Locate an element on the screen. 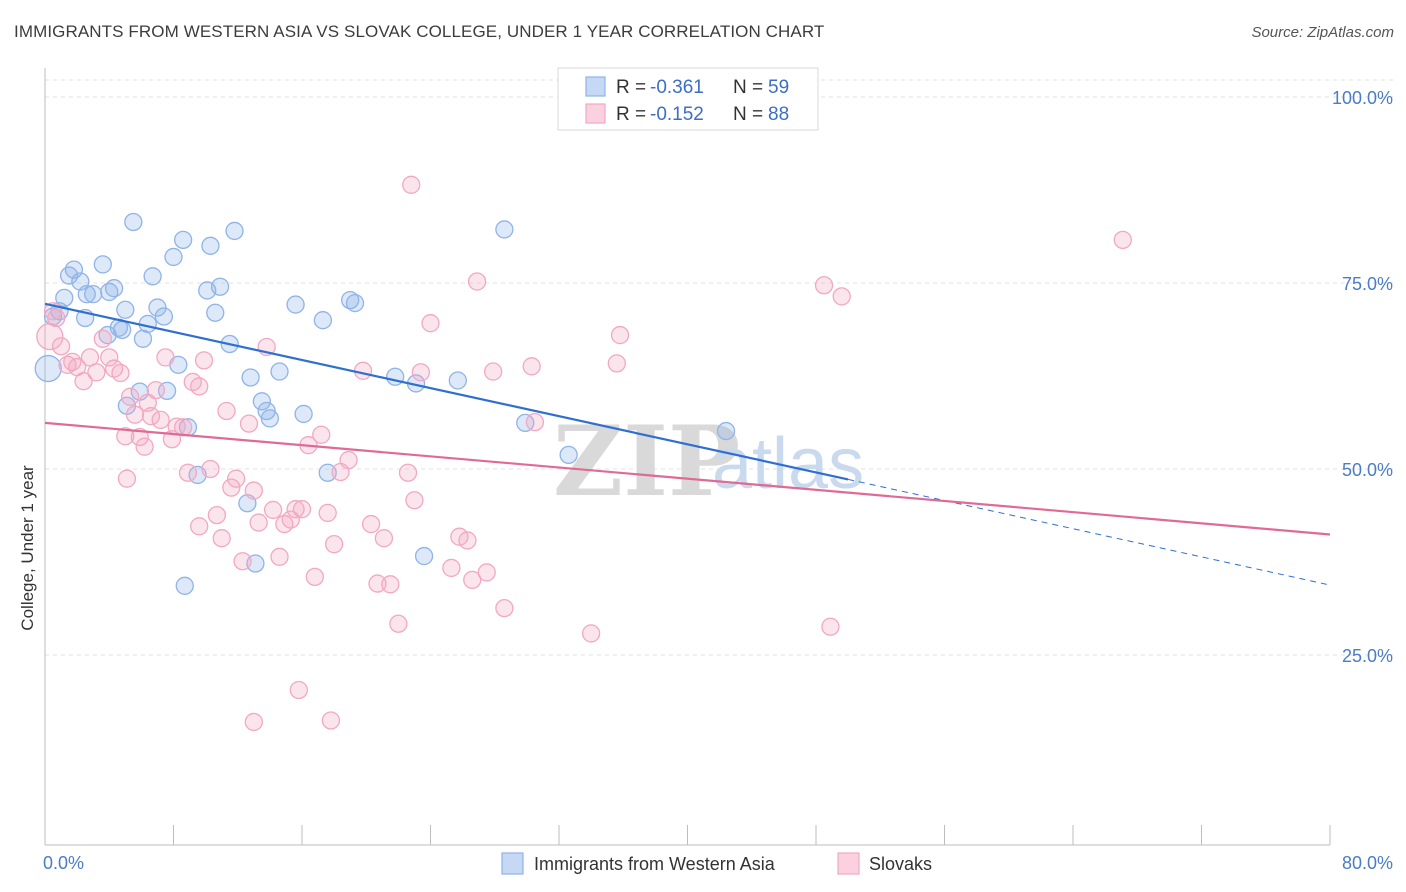 Image resolution: width=1406 pixels, height=892 pixels. legend-n-western-asia: 59 is located at coordinates (778, 87).